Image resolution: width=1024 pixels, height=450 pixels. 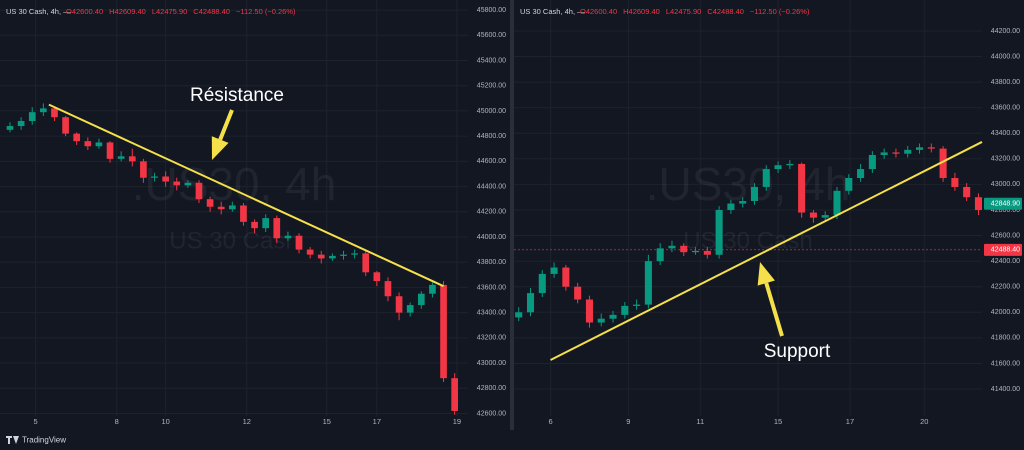 I want to click on y-tick-label: 41600.00, so click(x=1005, y=363).